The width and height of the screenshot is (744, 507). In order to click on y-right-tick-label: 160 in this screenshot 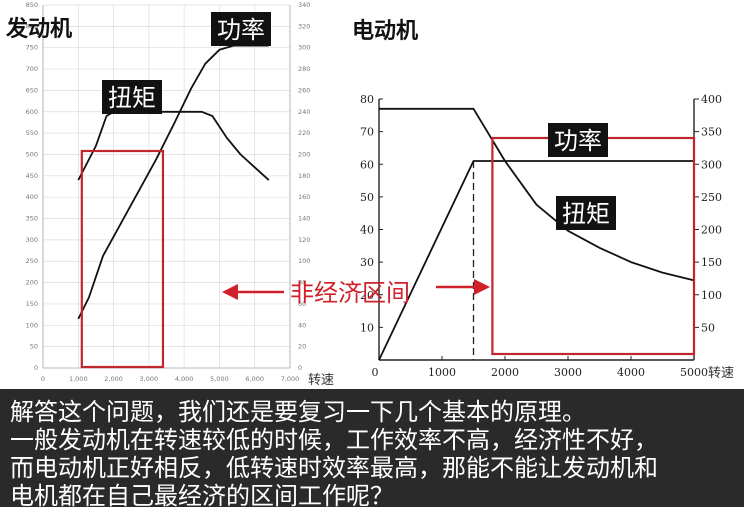, I will do `click(304, 197)`.